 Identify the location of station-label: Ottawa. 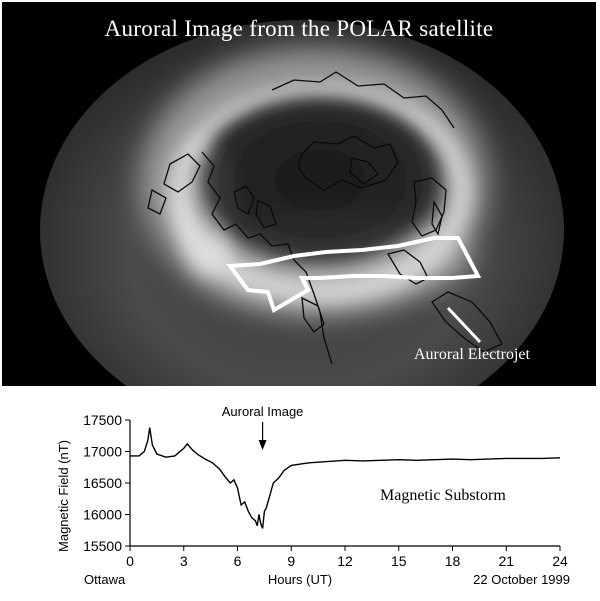
(105, 579).